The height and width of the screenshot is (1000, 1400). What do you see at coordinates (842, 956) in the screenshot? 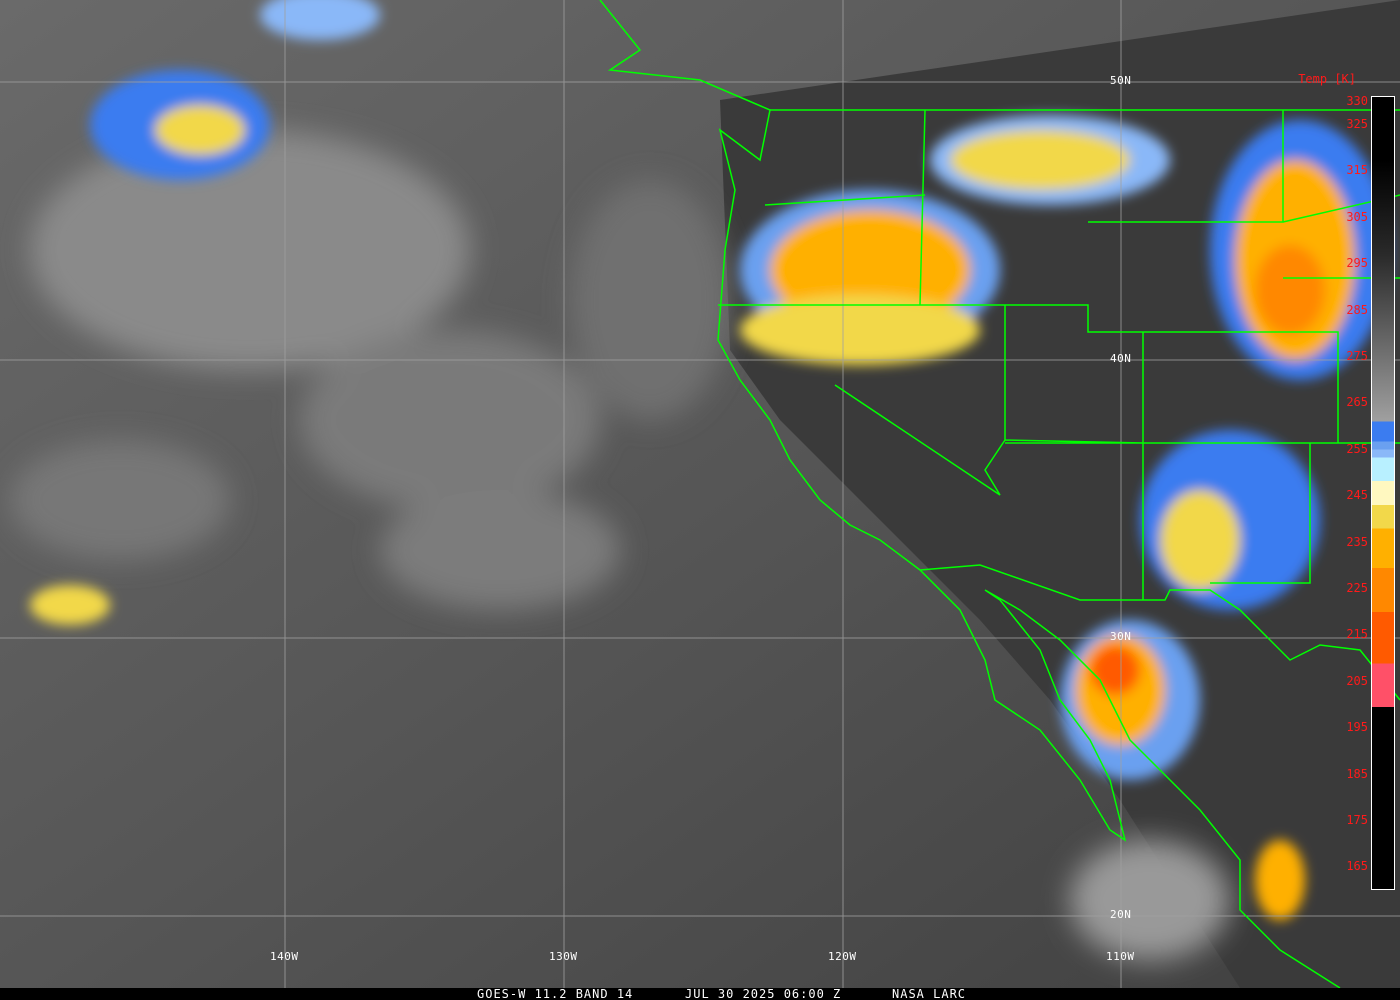
I see `lon-label-120w: 120W` at bounding box center [842, 956].